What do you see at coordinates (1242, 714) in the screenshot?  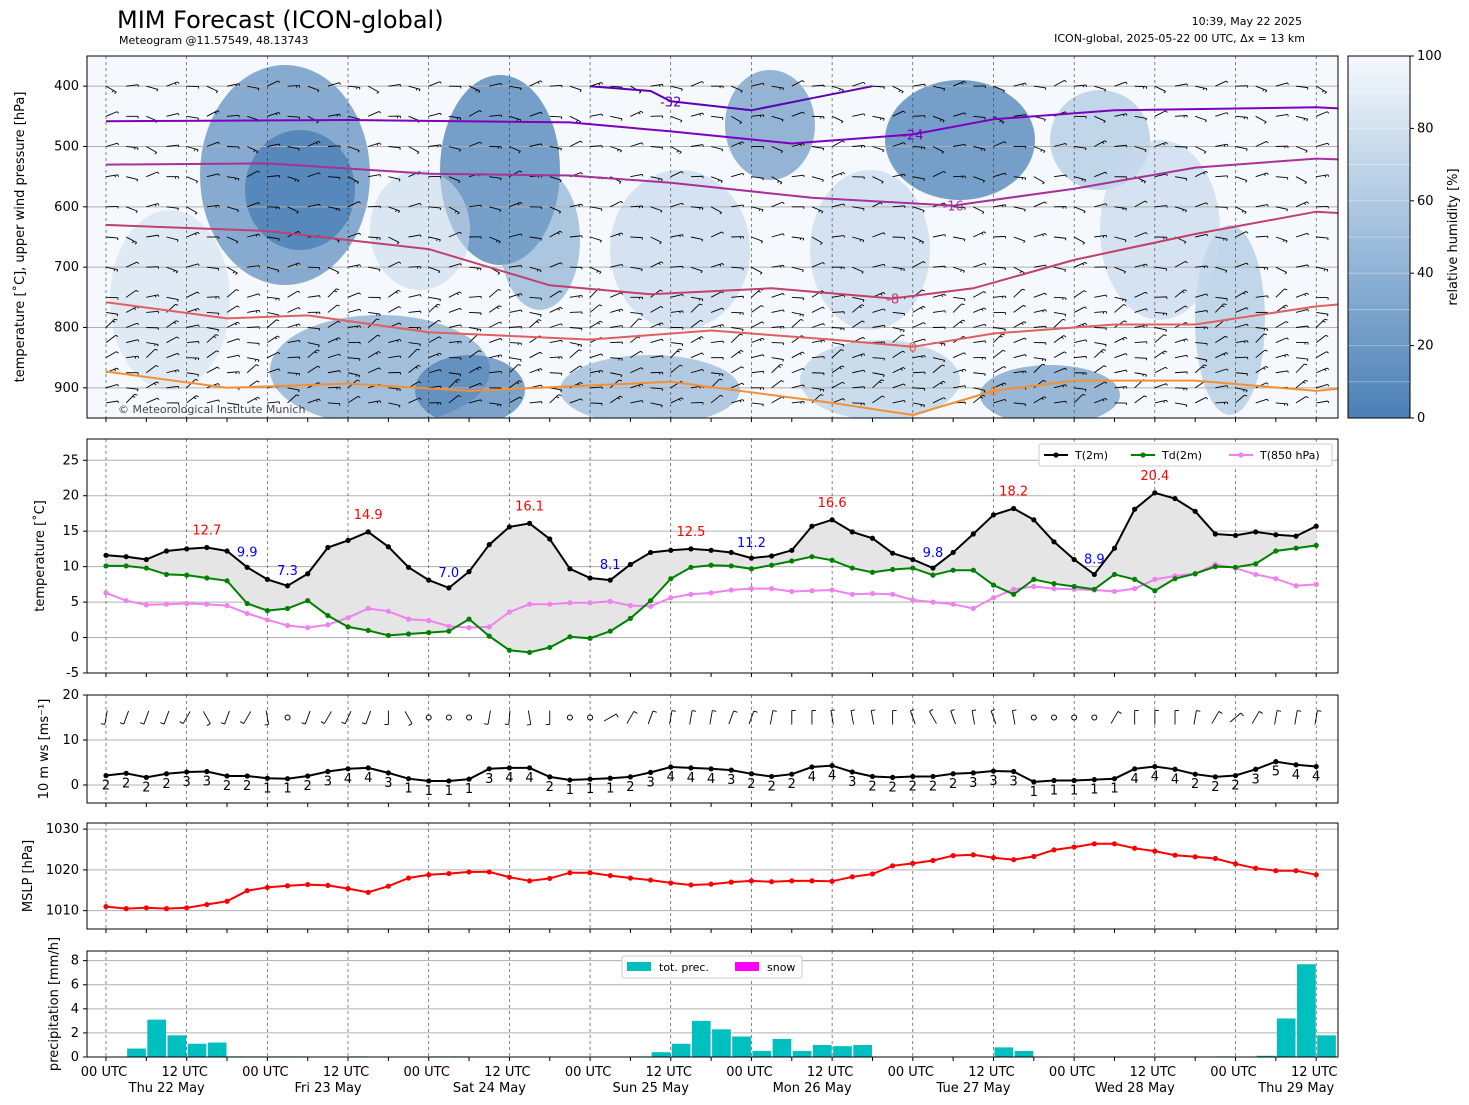 I see `surface-wind-barb-flag` at bounding box center [1242, 714].